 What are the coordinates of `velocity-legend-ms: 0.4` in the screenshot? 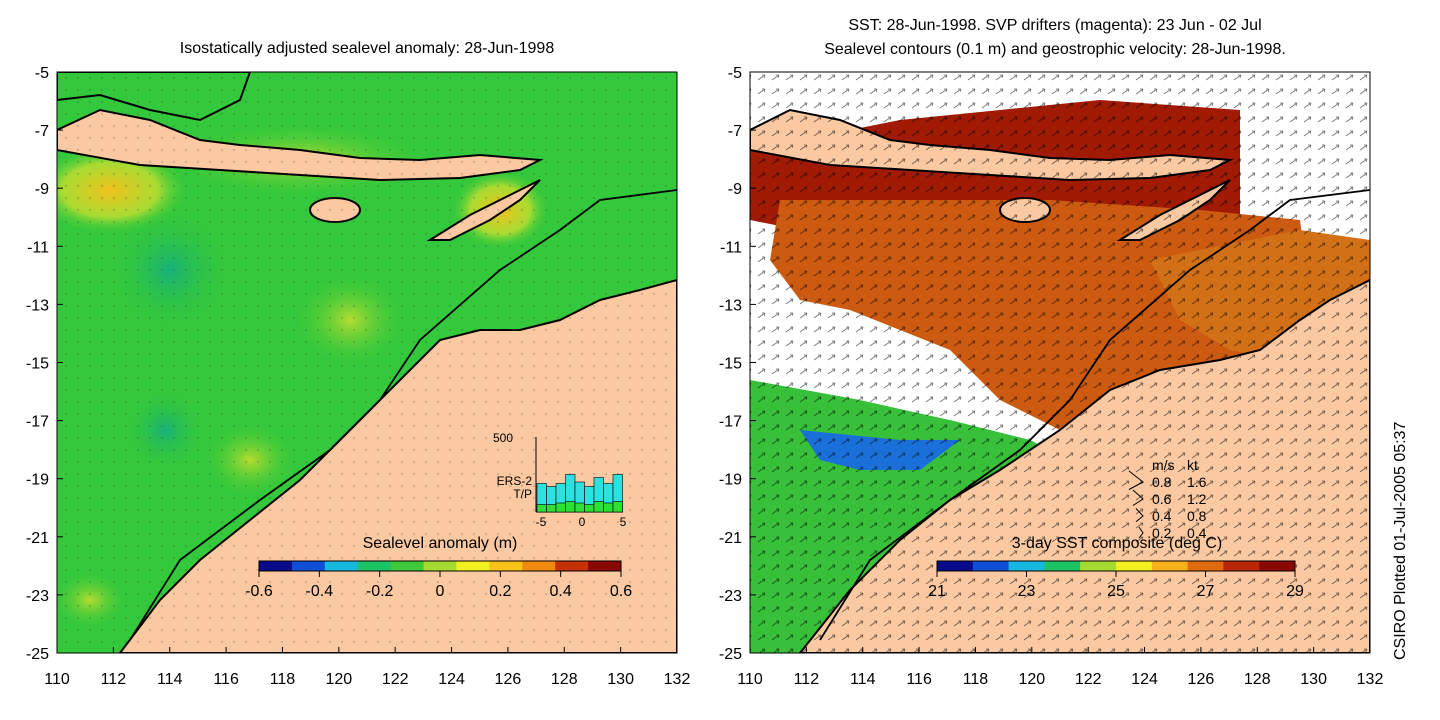 It's located at (1162, 516).